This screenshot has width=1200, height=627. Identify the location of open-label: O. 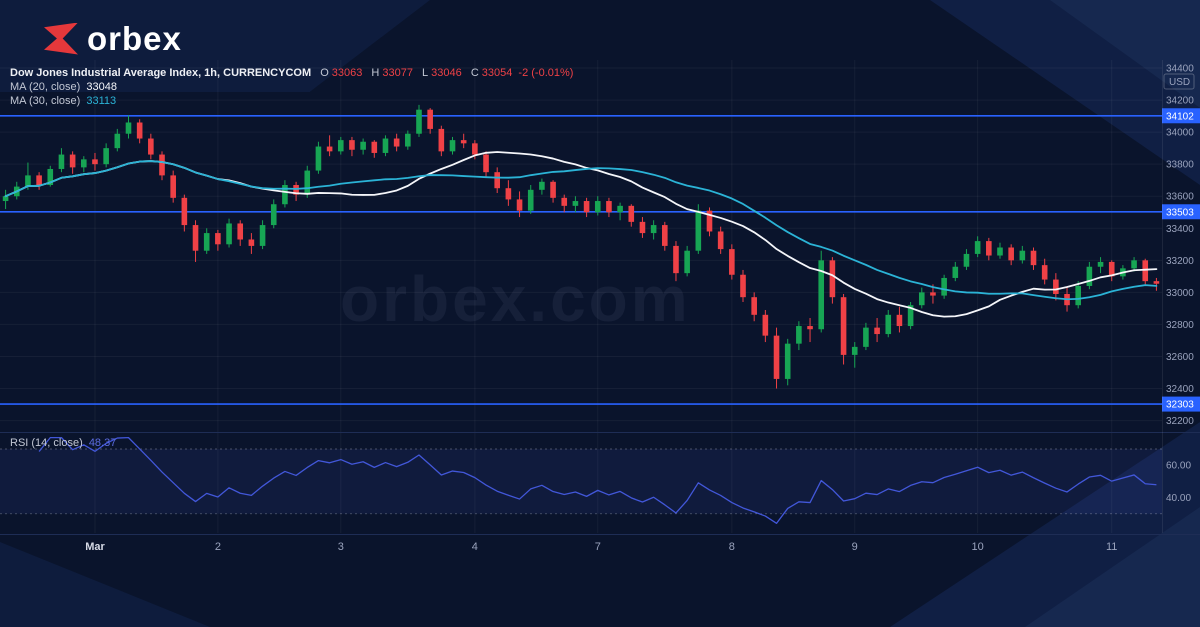
(324, 73).